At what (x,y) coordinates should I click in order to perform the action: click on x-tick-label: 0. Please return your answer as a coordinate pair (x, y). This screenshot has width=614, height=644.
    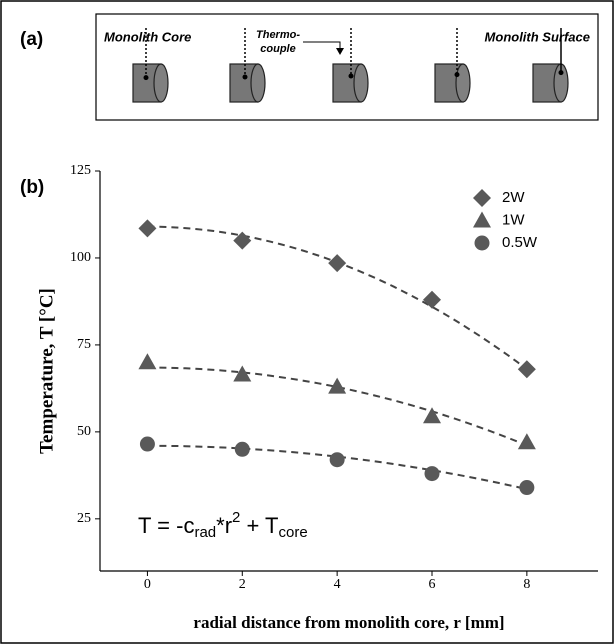
    Looking at the image, I should click on (147, 584).